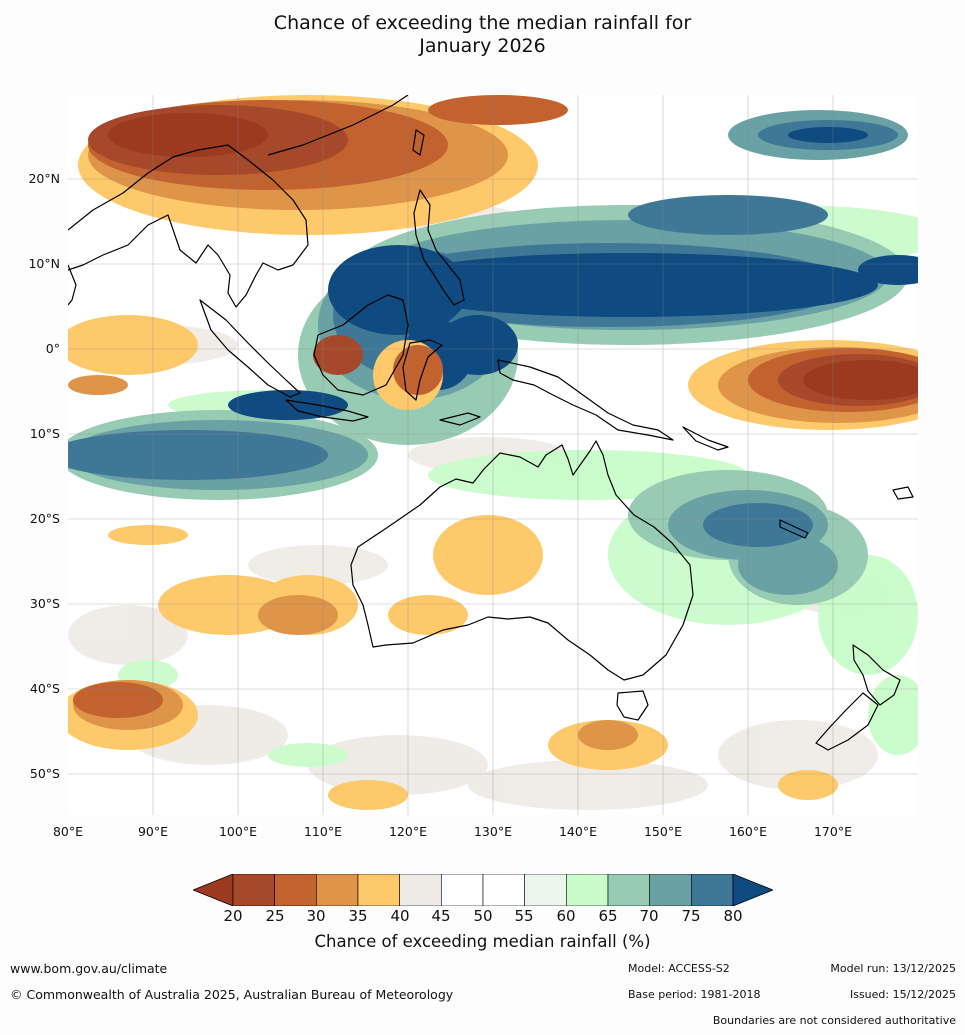 This screenshot has width=965, height=1035. I want to click on model-run-date: Model run: 13/12/2025, so click(893, 968).